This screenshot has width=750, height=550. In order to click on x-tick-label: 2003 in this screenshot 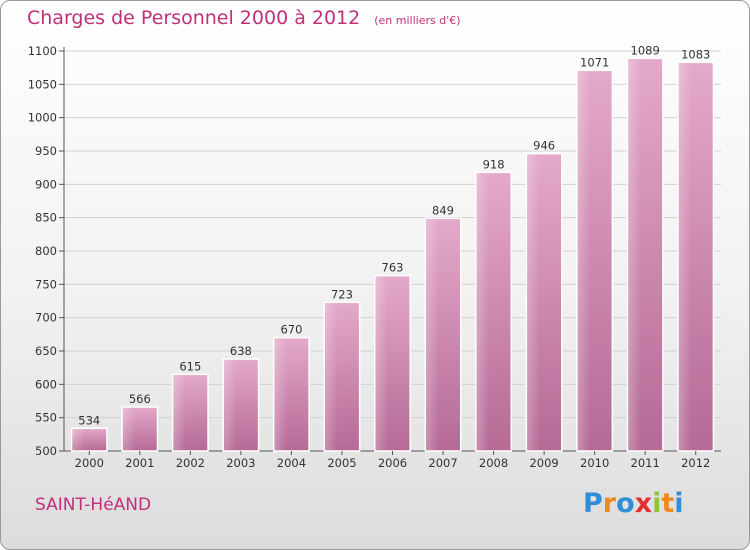, I will do `click(240, 463)`.